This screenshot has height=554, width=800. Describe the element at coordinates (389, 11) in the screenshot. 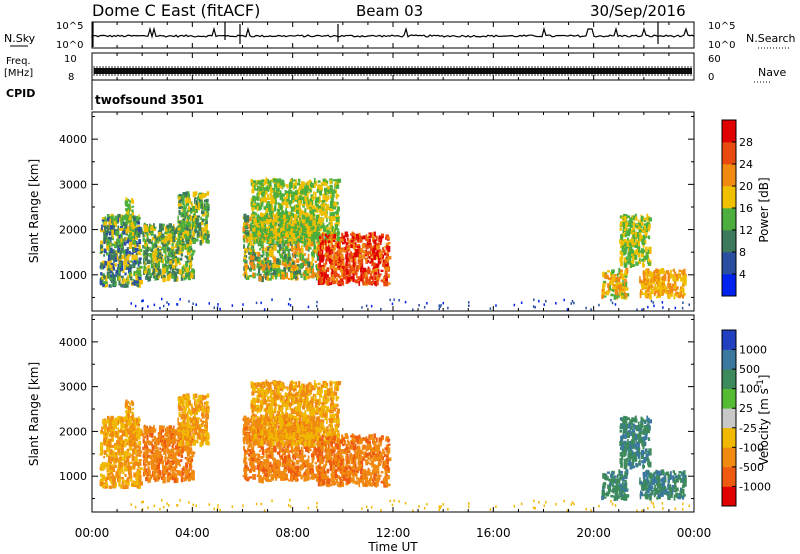

I see `beam-label: Beam 03` at that location.